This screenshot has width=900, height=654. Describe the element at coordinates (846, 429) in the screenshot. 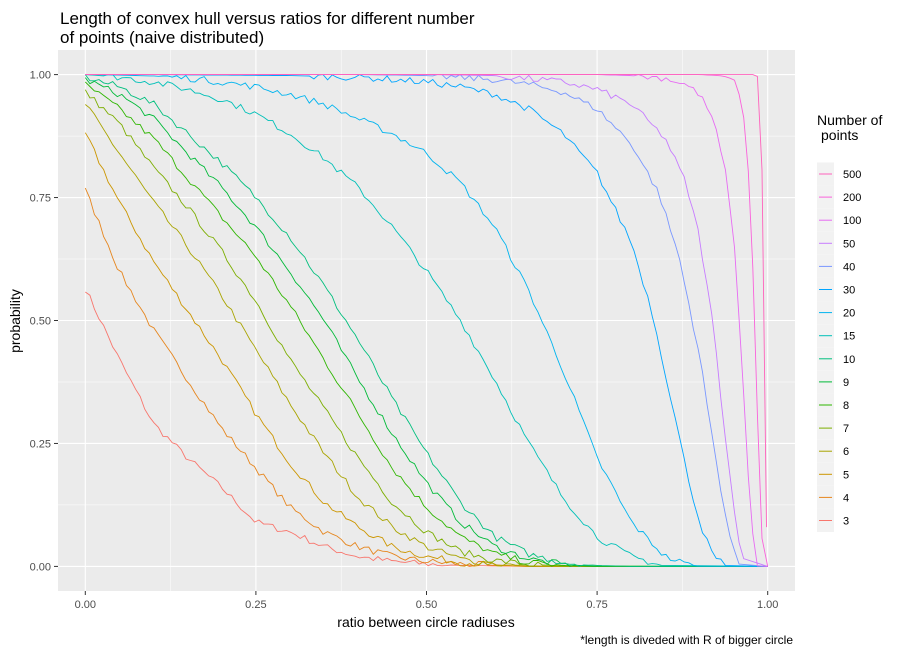

I see `legend-label-7: 7` at that location.